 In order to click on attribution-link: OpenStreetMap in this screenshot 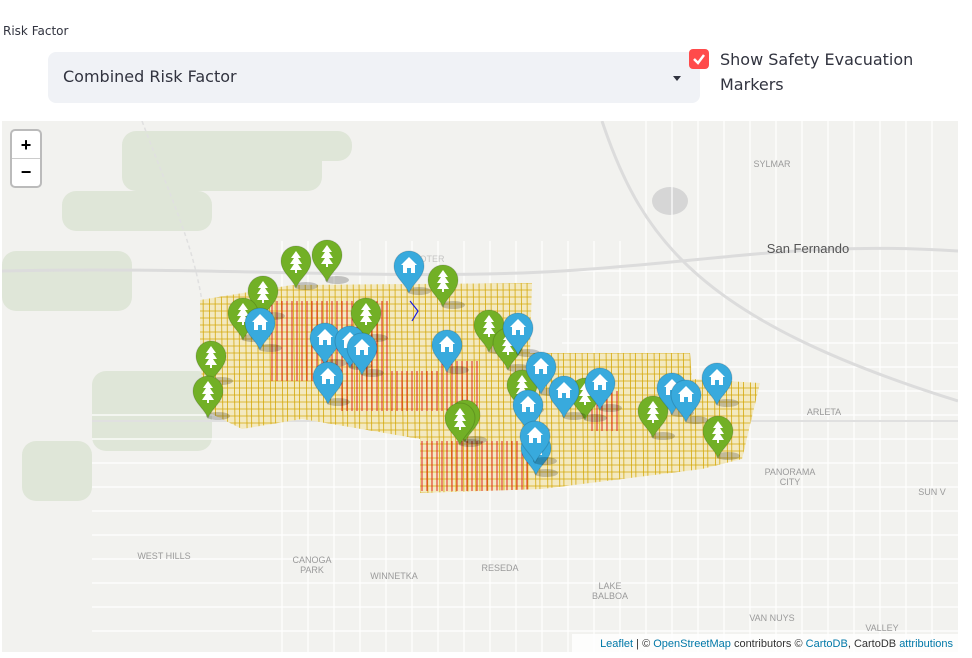, I will do `click(692, 644)`.